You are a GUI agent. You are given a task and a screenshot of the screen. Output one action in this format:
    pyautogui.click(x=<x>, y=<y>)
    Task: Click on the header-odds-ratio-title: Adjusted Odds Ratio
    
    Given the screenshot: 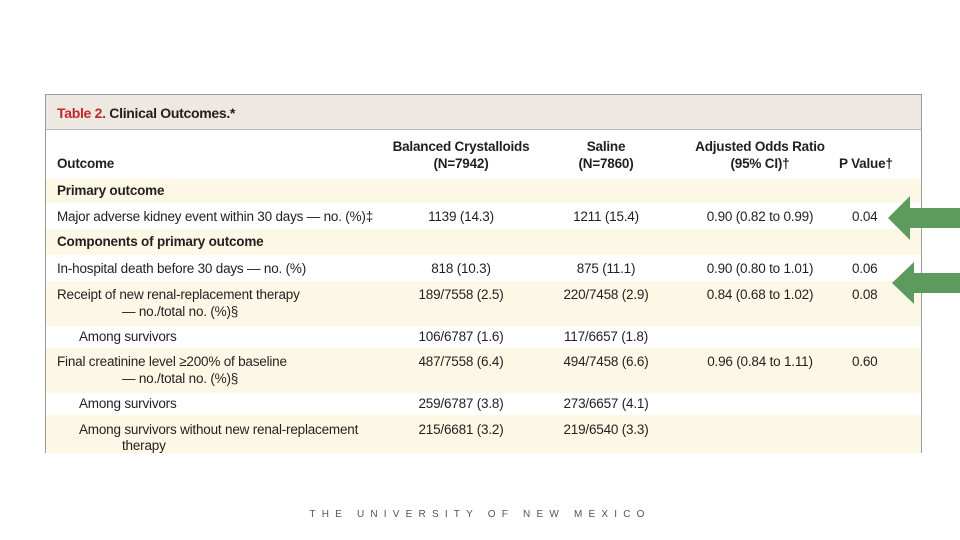 What is the action you would take?
    pyautogui.click(x=760, y=146)
    